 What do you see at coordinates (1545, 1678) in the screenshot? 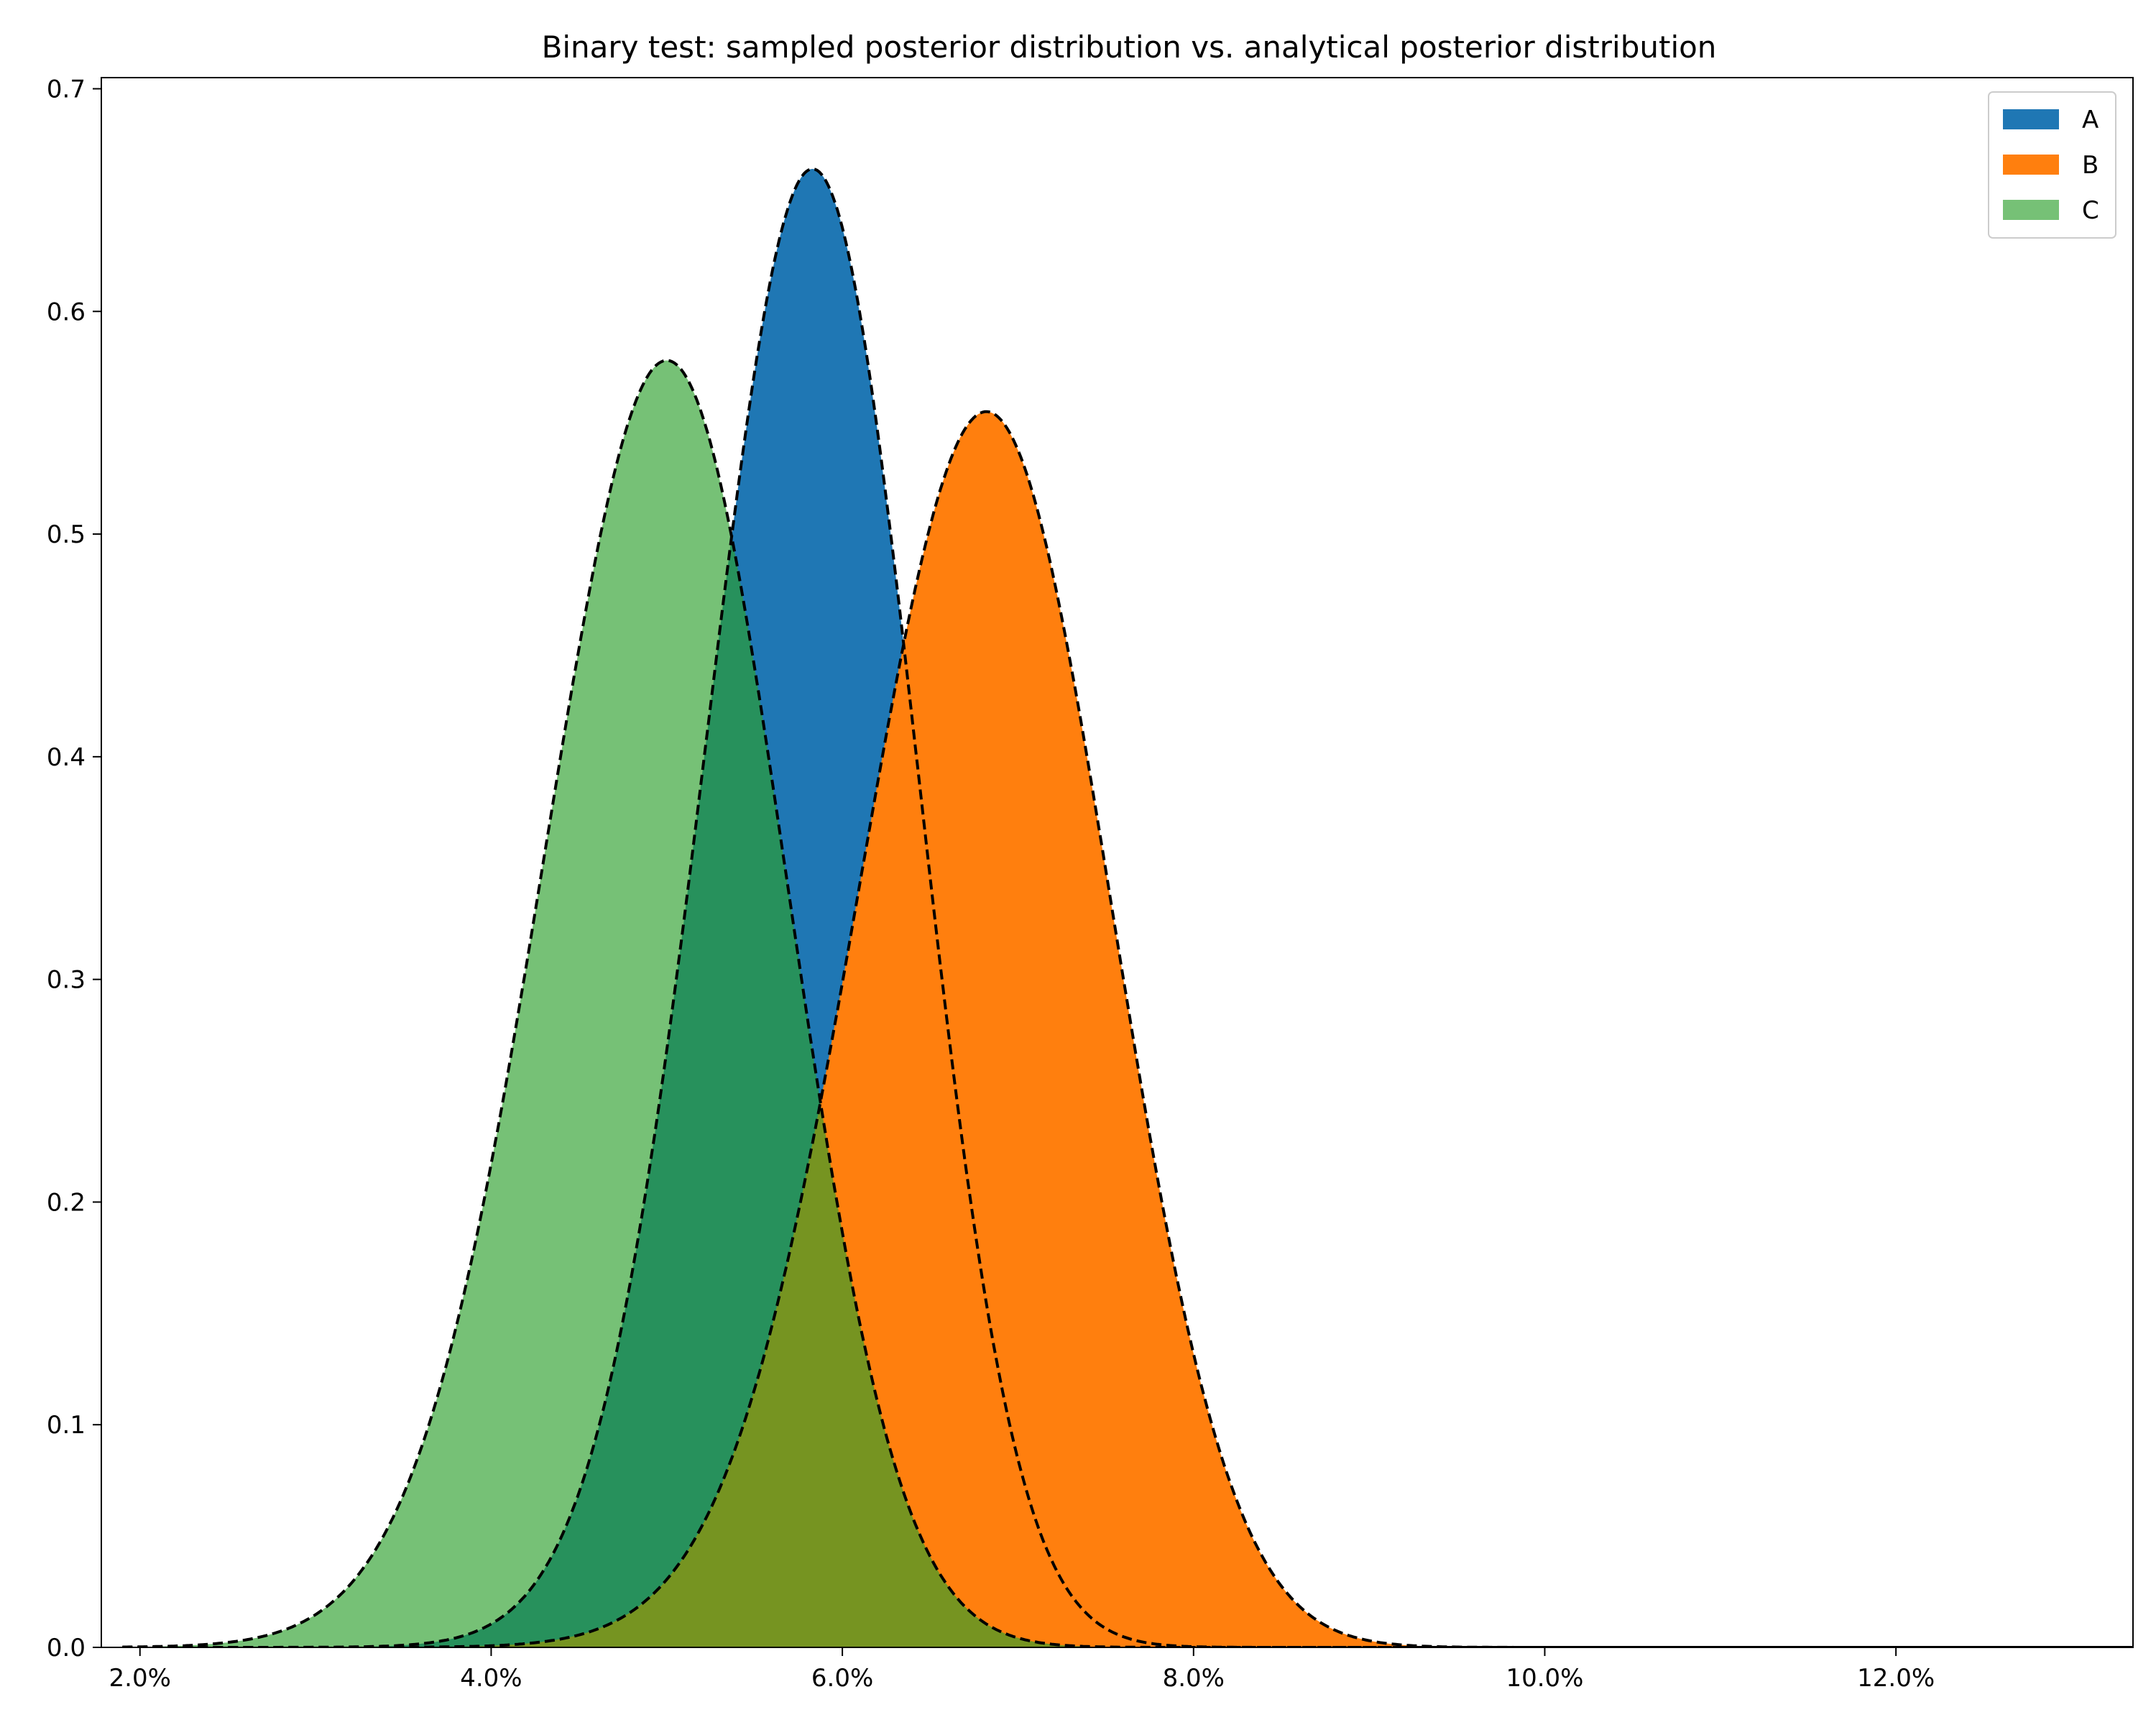
I see `x-tick-label: 10.0%` at bounding box center [1545, 1678].